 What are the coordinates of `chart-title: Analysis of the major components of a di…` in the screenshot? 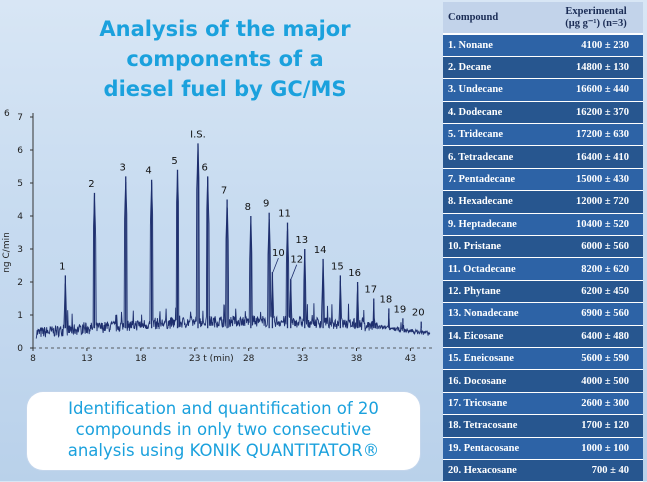 It's located at (225, 59).